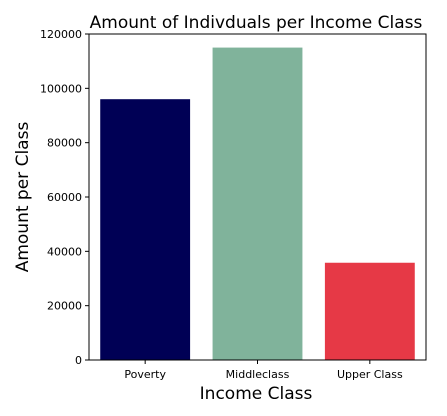 The image size is (447, 416). What do you see at coordinates (64, 251) in the screenshot?
I see `y-tick-label: 40000` at bounding box center [64, 251].